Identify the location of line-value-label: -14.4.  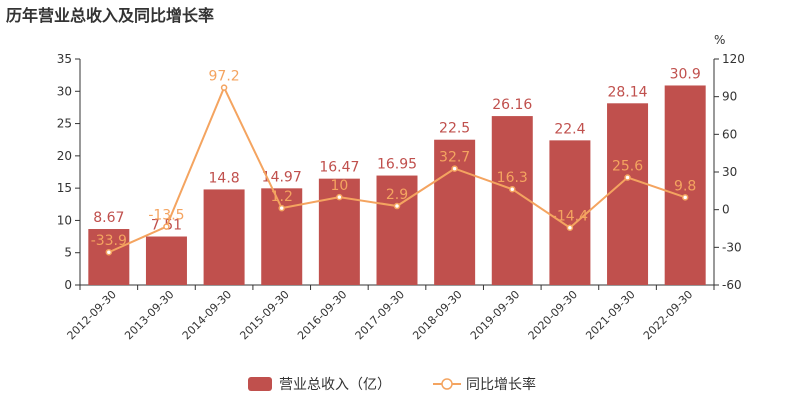
(570, 217).